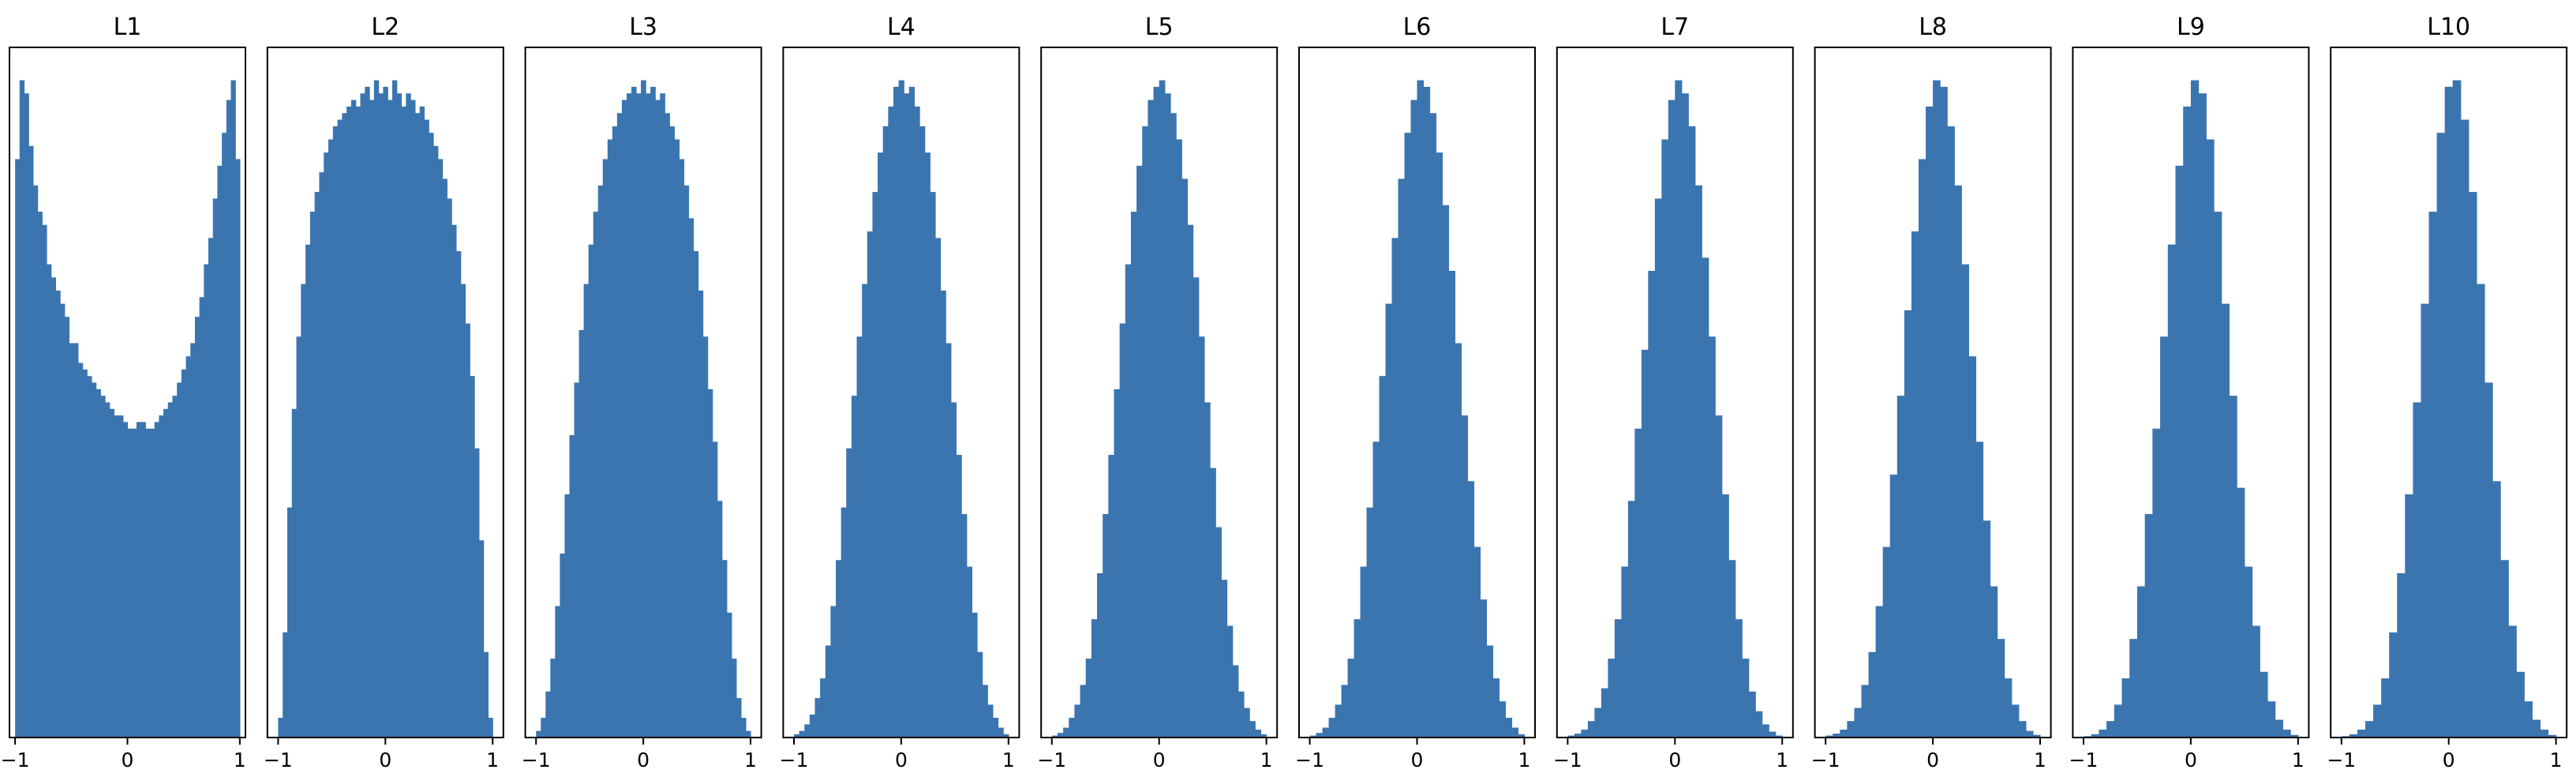 The image size is (2576, 777). I want to click on panel-l9: L9 −1 0 1, so click(2189, 392).